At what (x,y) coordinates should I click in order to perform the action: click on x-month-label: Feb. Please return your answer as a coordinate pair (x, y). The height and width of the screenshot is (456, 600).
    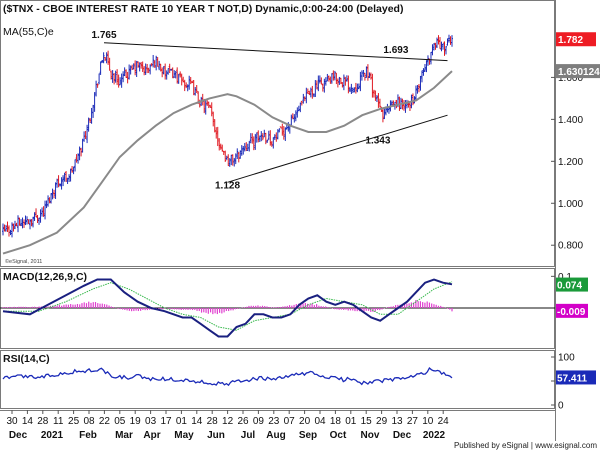
    Looking at the image, I should click on (88, 435).